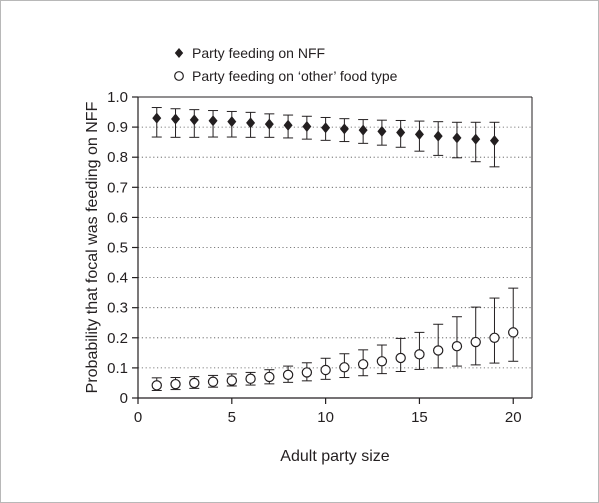 The width and height of the screenshot is (599, 503). What do you see at coordinates (295, 76) in the screenshot?
I see `legend-label-other: Party feeding on ‘other’ food type` at bounding box center [295, 76].